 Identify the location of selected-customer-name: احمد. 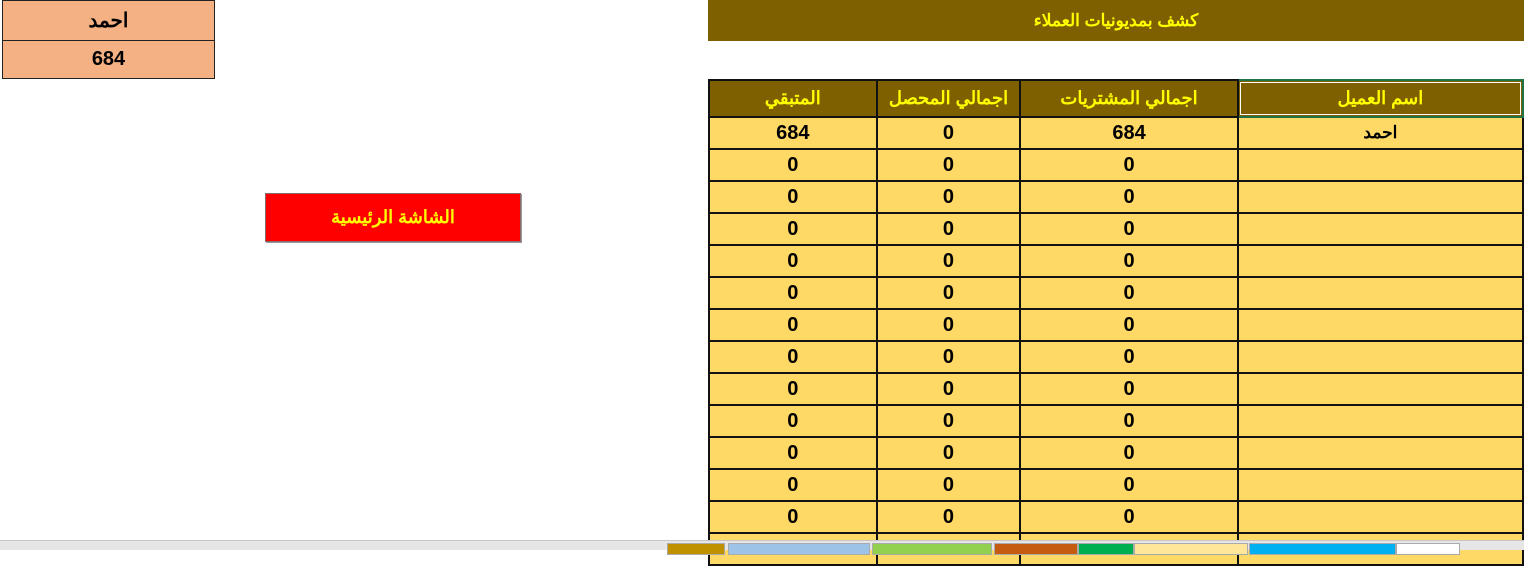
(108, 20).